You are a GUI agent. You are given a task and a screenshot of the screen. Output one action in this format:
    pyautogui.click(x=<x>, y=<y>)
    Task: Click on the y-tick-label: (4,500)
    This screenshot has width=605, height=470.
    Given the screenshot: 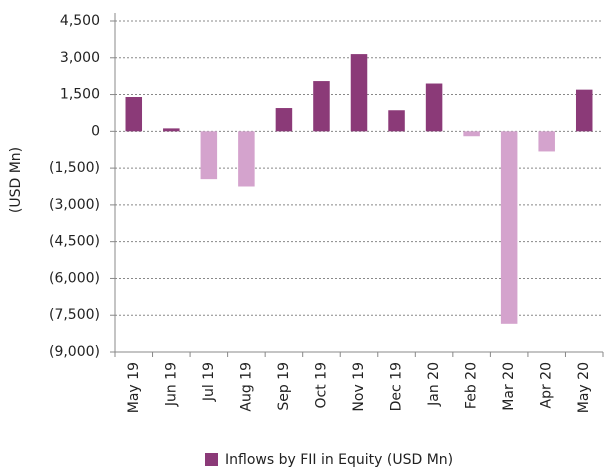 What is the action you would take?
    pyautogui.click(x=74, y=242)
    